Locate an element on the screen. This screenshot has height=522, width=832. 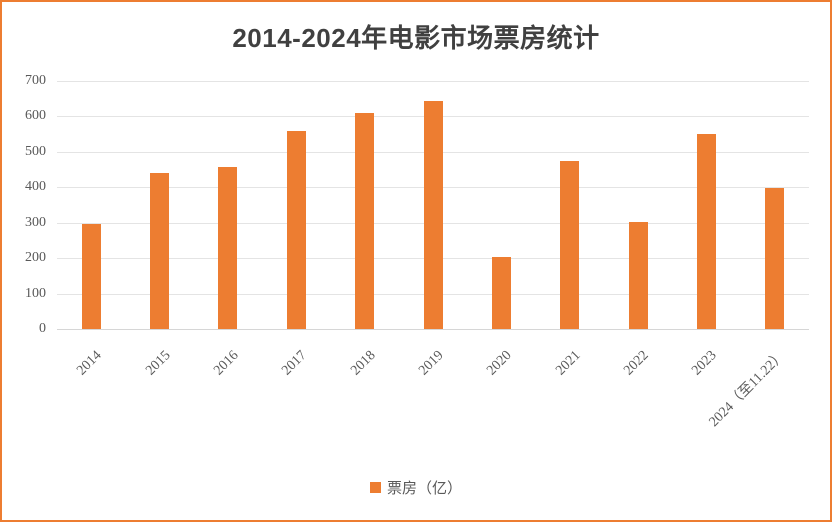
y-gridline is located at coordinates (433, 81).